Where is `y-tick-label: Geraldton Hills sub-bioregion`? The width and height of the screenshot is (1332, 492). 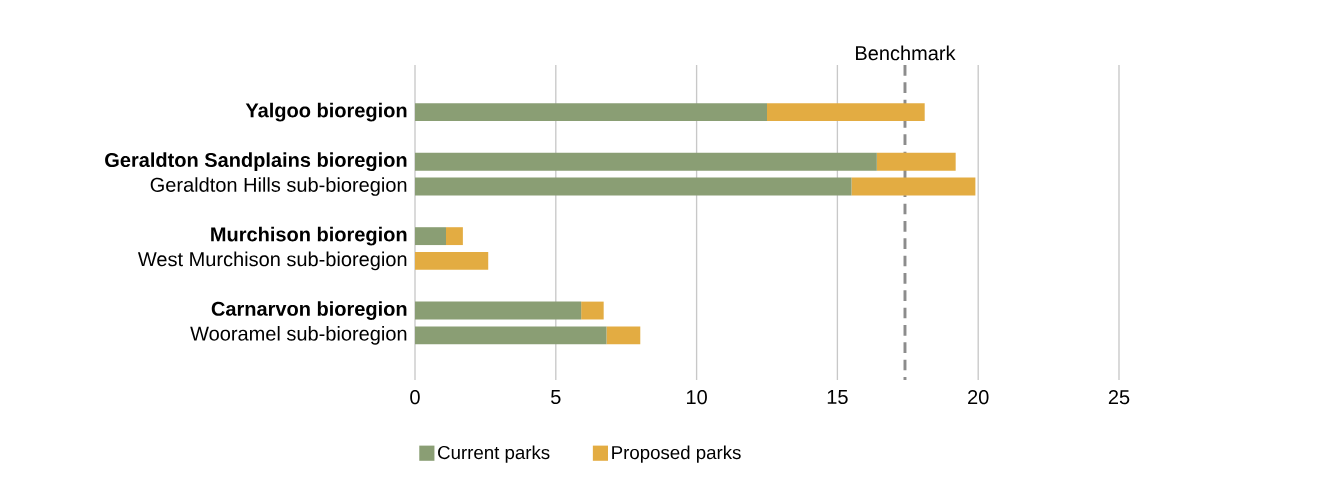 y-tick-label: Geraldton Hills sub-bioregion is located at coordinates (278, 186).